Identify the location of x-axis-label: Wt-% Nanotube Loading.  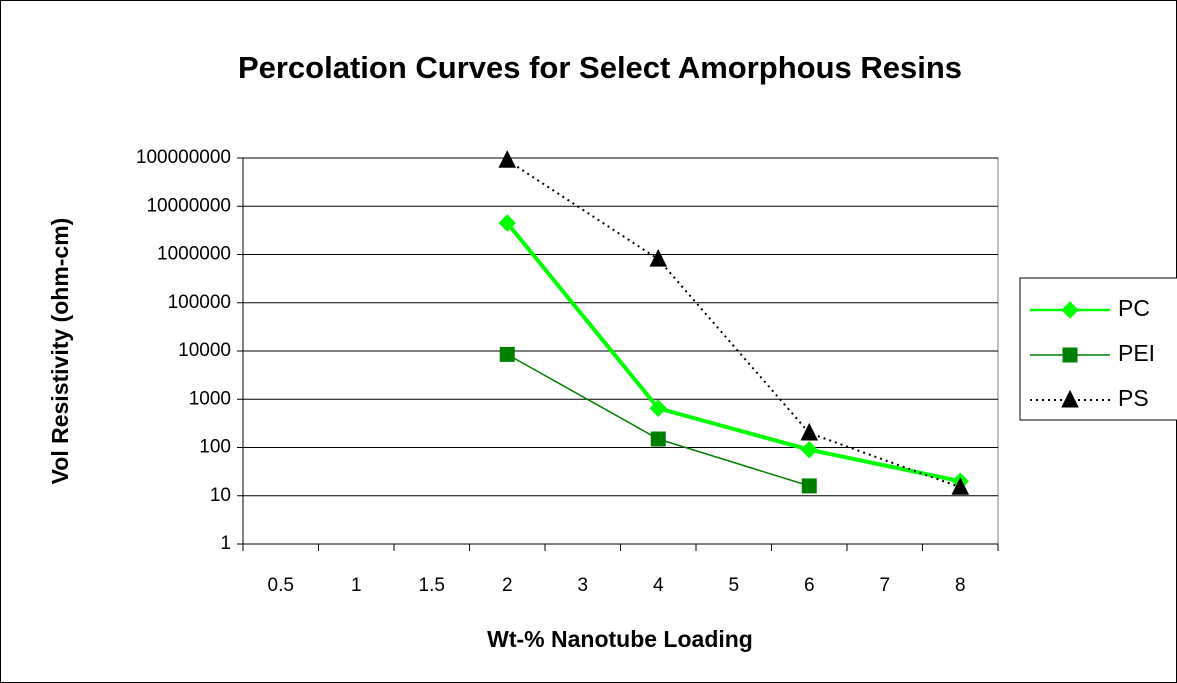
(620, 639).